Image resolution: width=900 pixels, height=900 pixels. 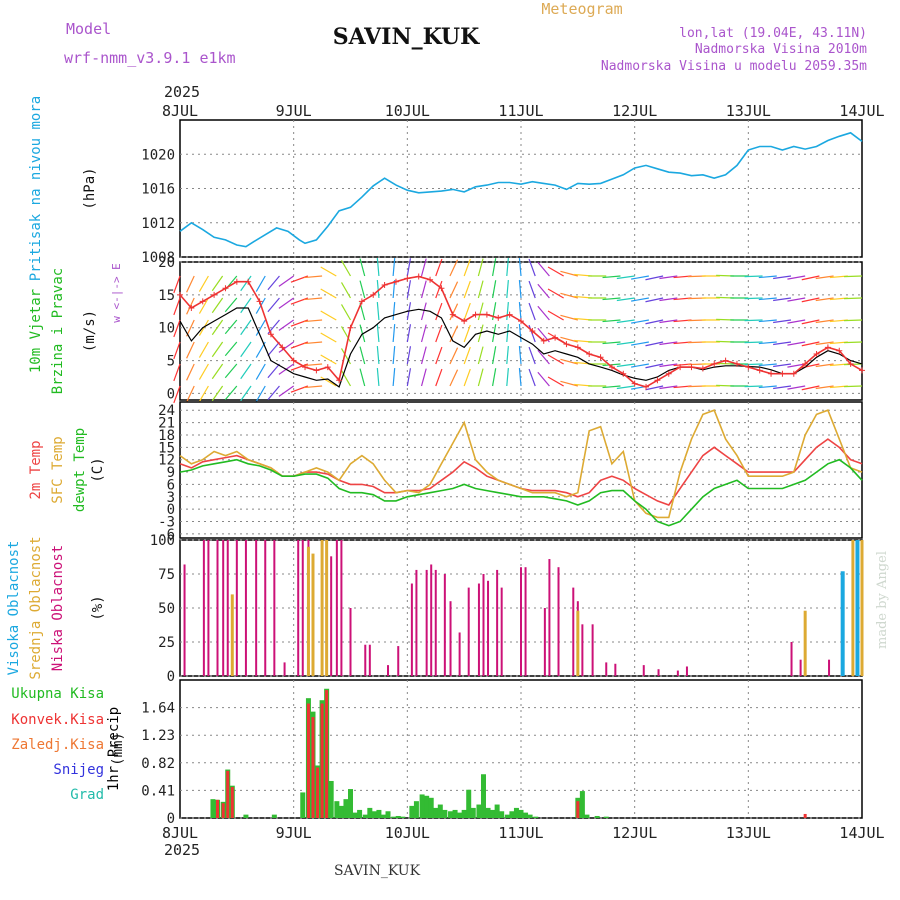 What do you see at coordinates (308, 760) in the screenshot?
I see `bar-precip_conv` at bounding box center [308, 760].